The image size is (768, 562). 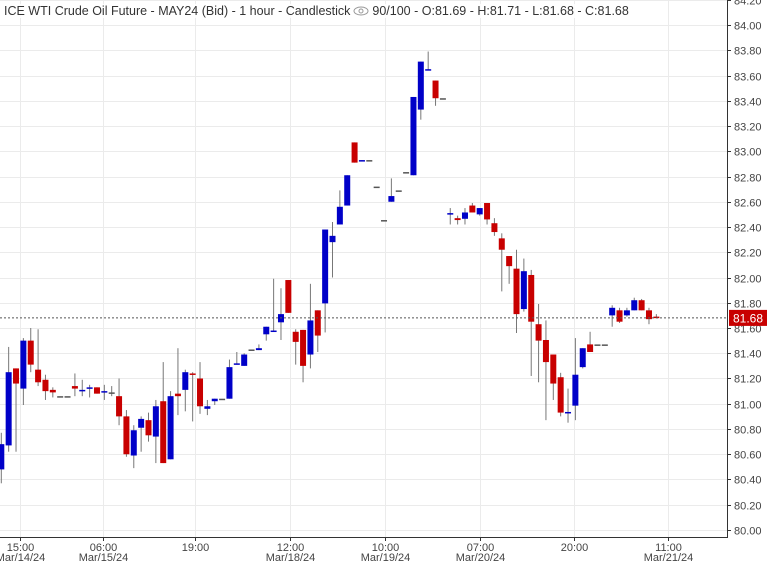 What do you see at coordinates (748, 128) in the screenshot?
I see `y-tick-label: 83.20` at bounding box center [748, 128].